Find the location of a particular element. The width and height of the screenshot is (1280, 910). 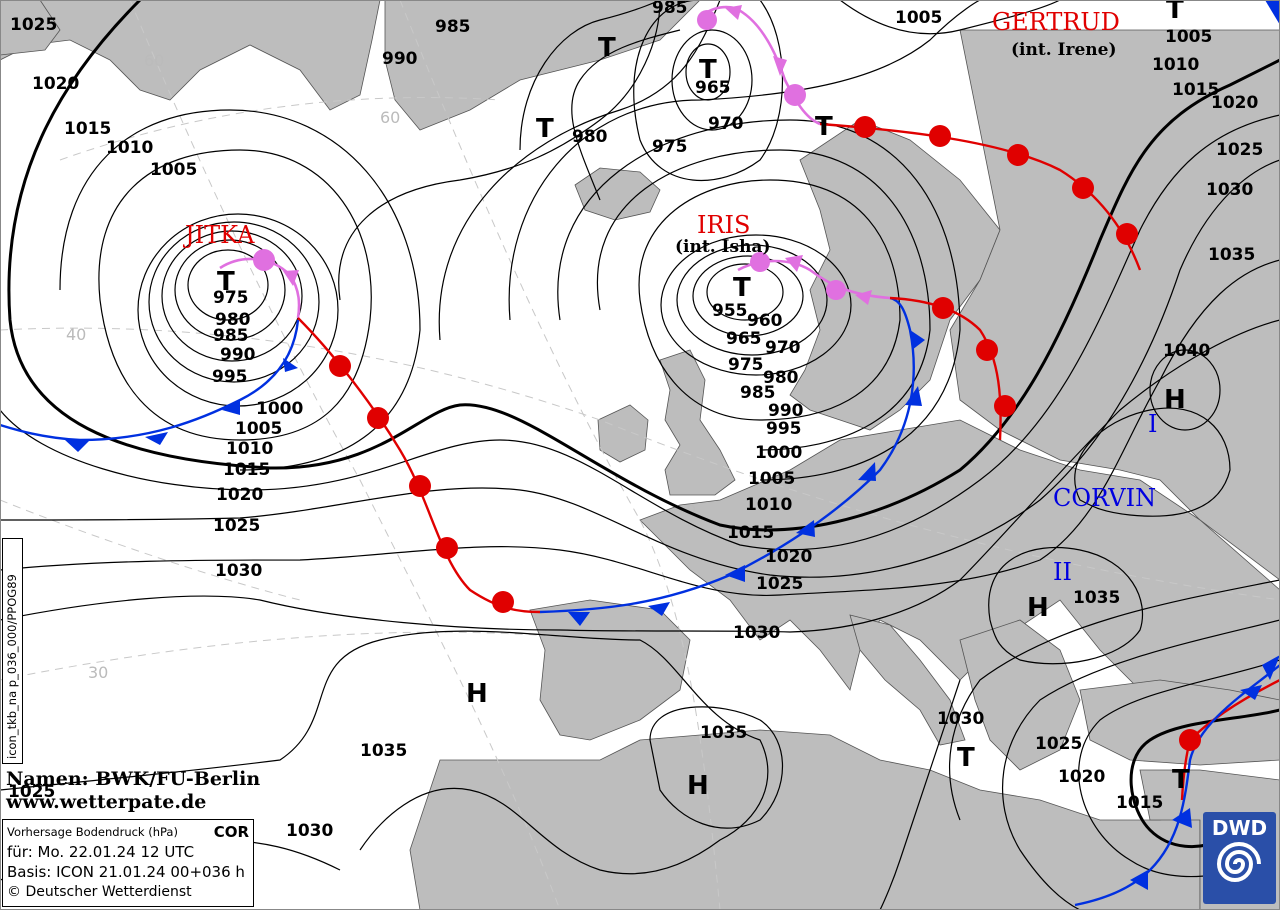

grid-label: 0 is located at coordinates (691, 510).